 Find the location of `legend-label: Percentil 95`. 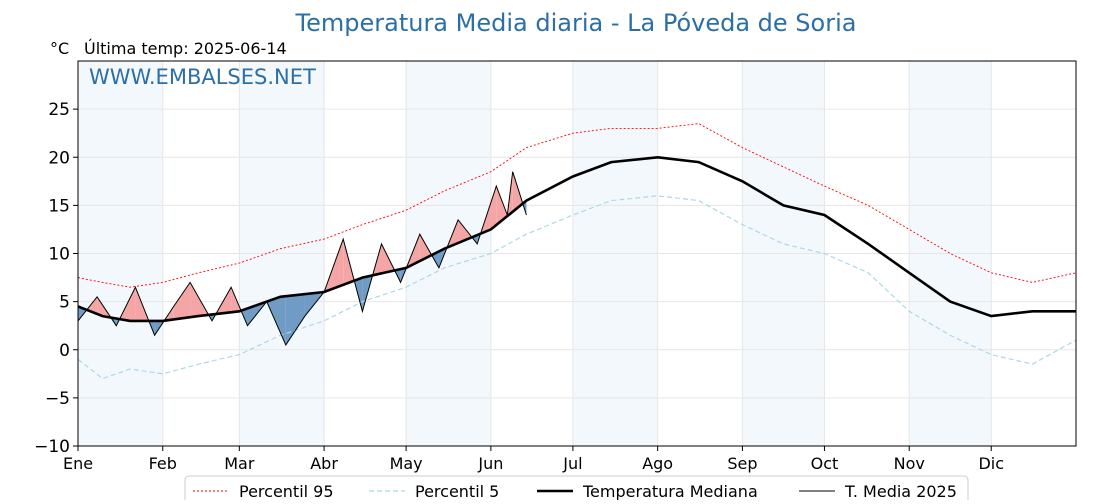

legend-label: Percentil 95 is located at coordinates (286, 491).